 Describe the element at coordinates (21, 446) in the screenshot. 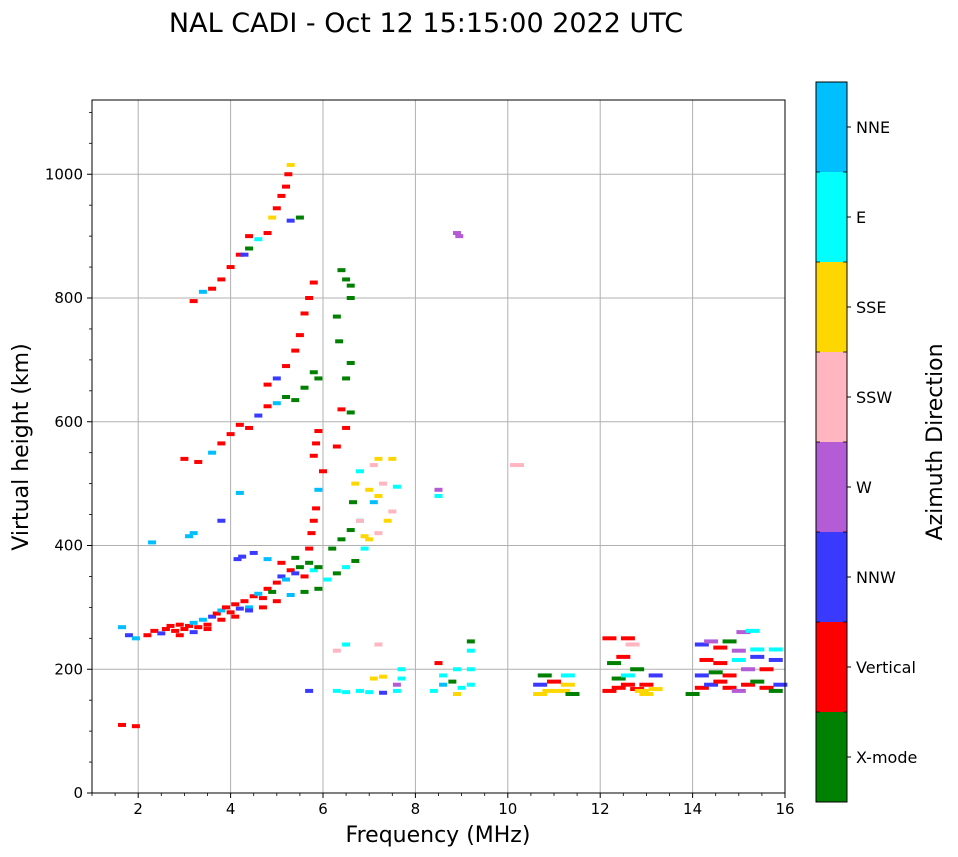

I see `y-axis-label: Virtual height (km)` at that location.